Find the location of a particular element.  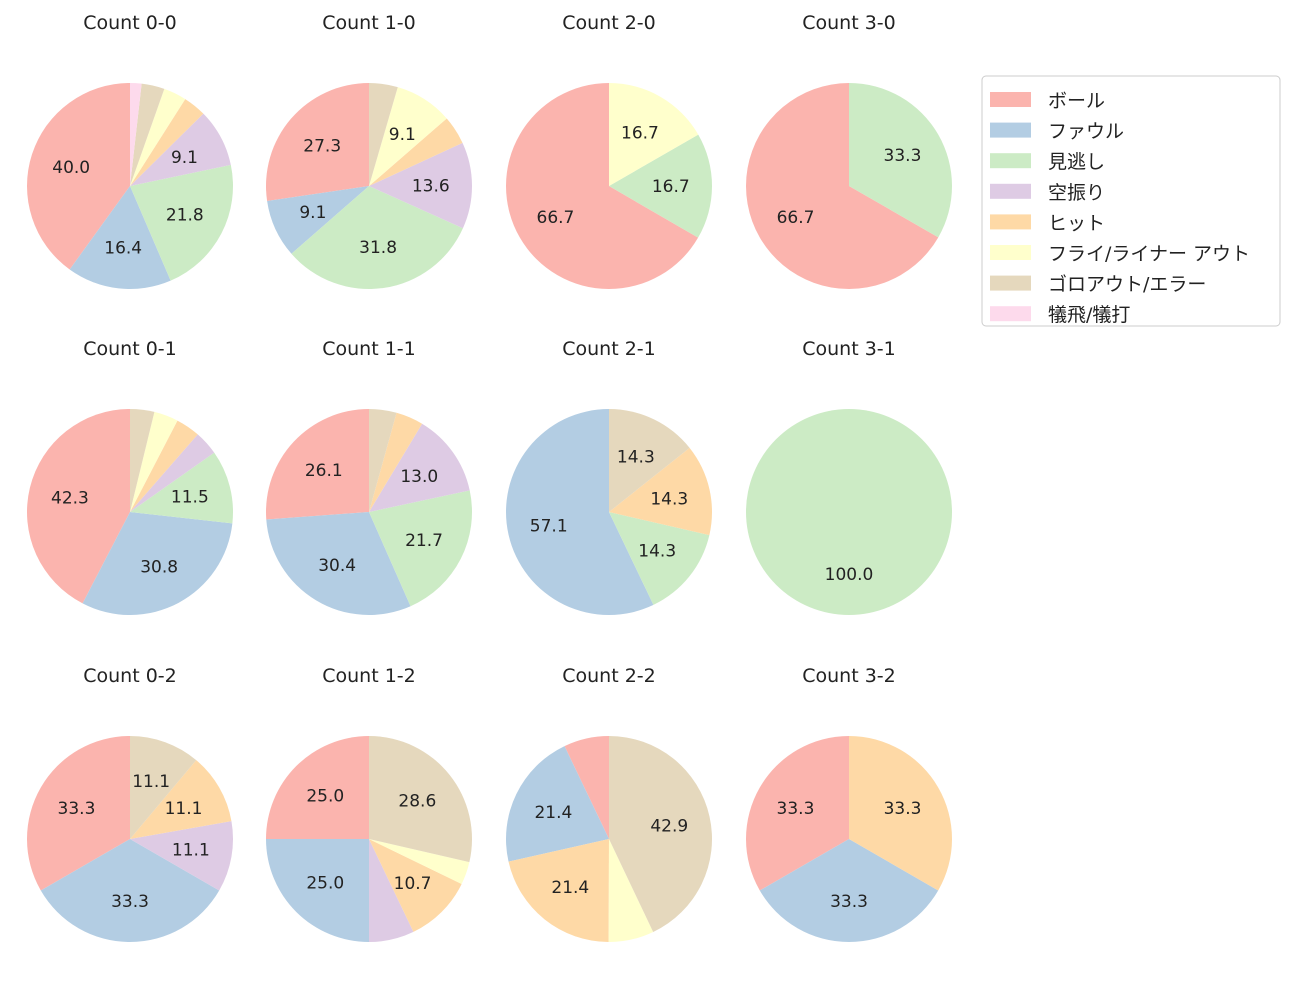

slice-value-label: 13.0 is located at coordinates (419, 477).